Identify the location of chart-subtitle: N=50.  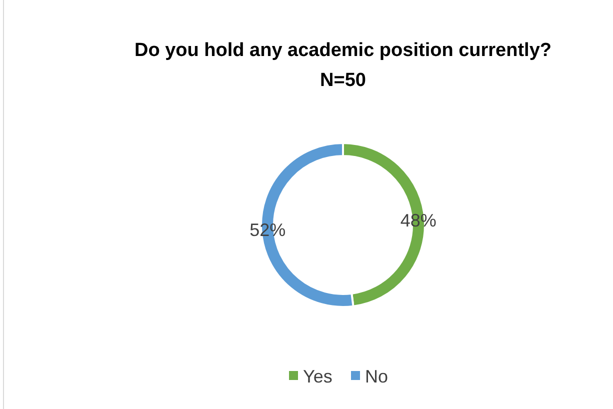
(343, 80).